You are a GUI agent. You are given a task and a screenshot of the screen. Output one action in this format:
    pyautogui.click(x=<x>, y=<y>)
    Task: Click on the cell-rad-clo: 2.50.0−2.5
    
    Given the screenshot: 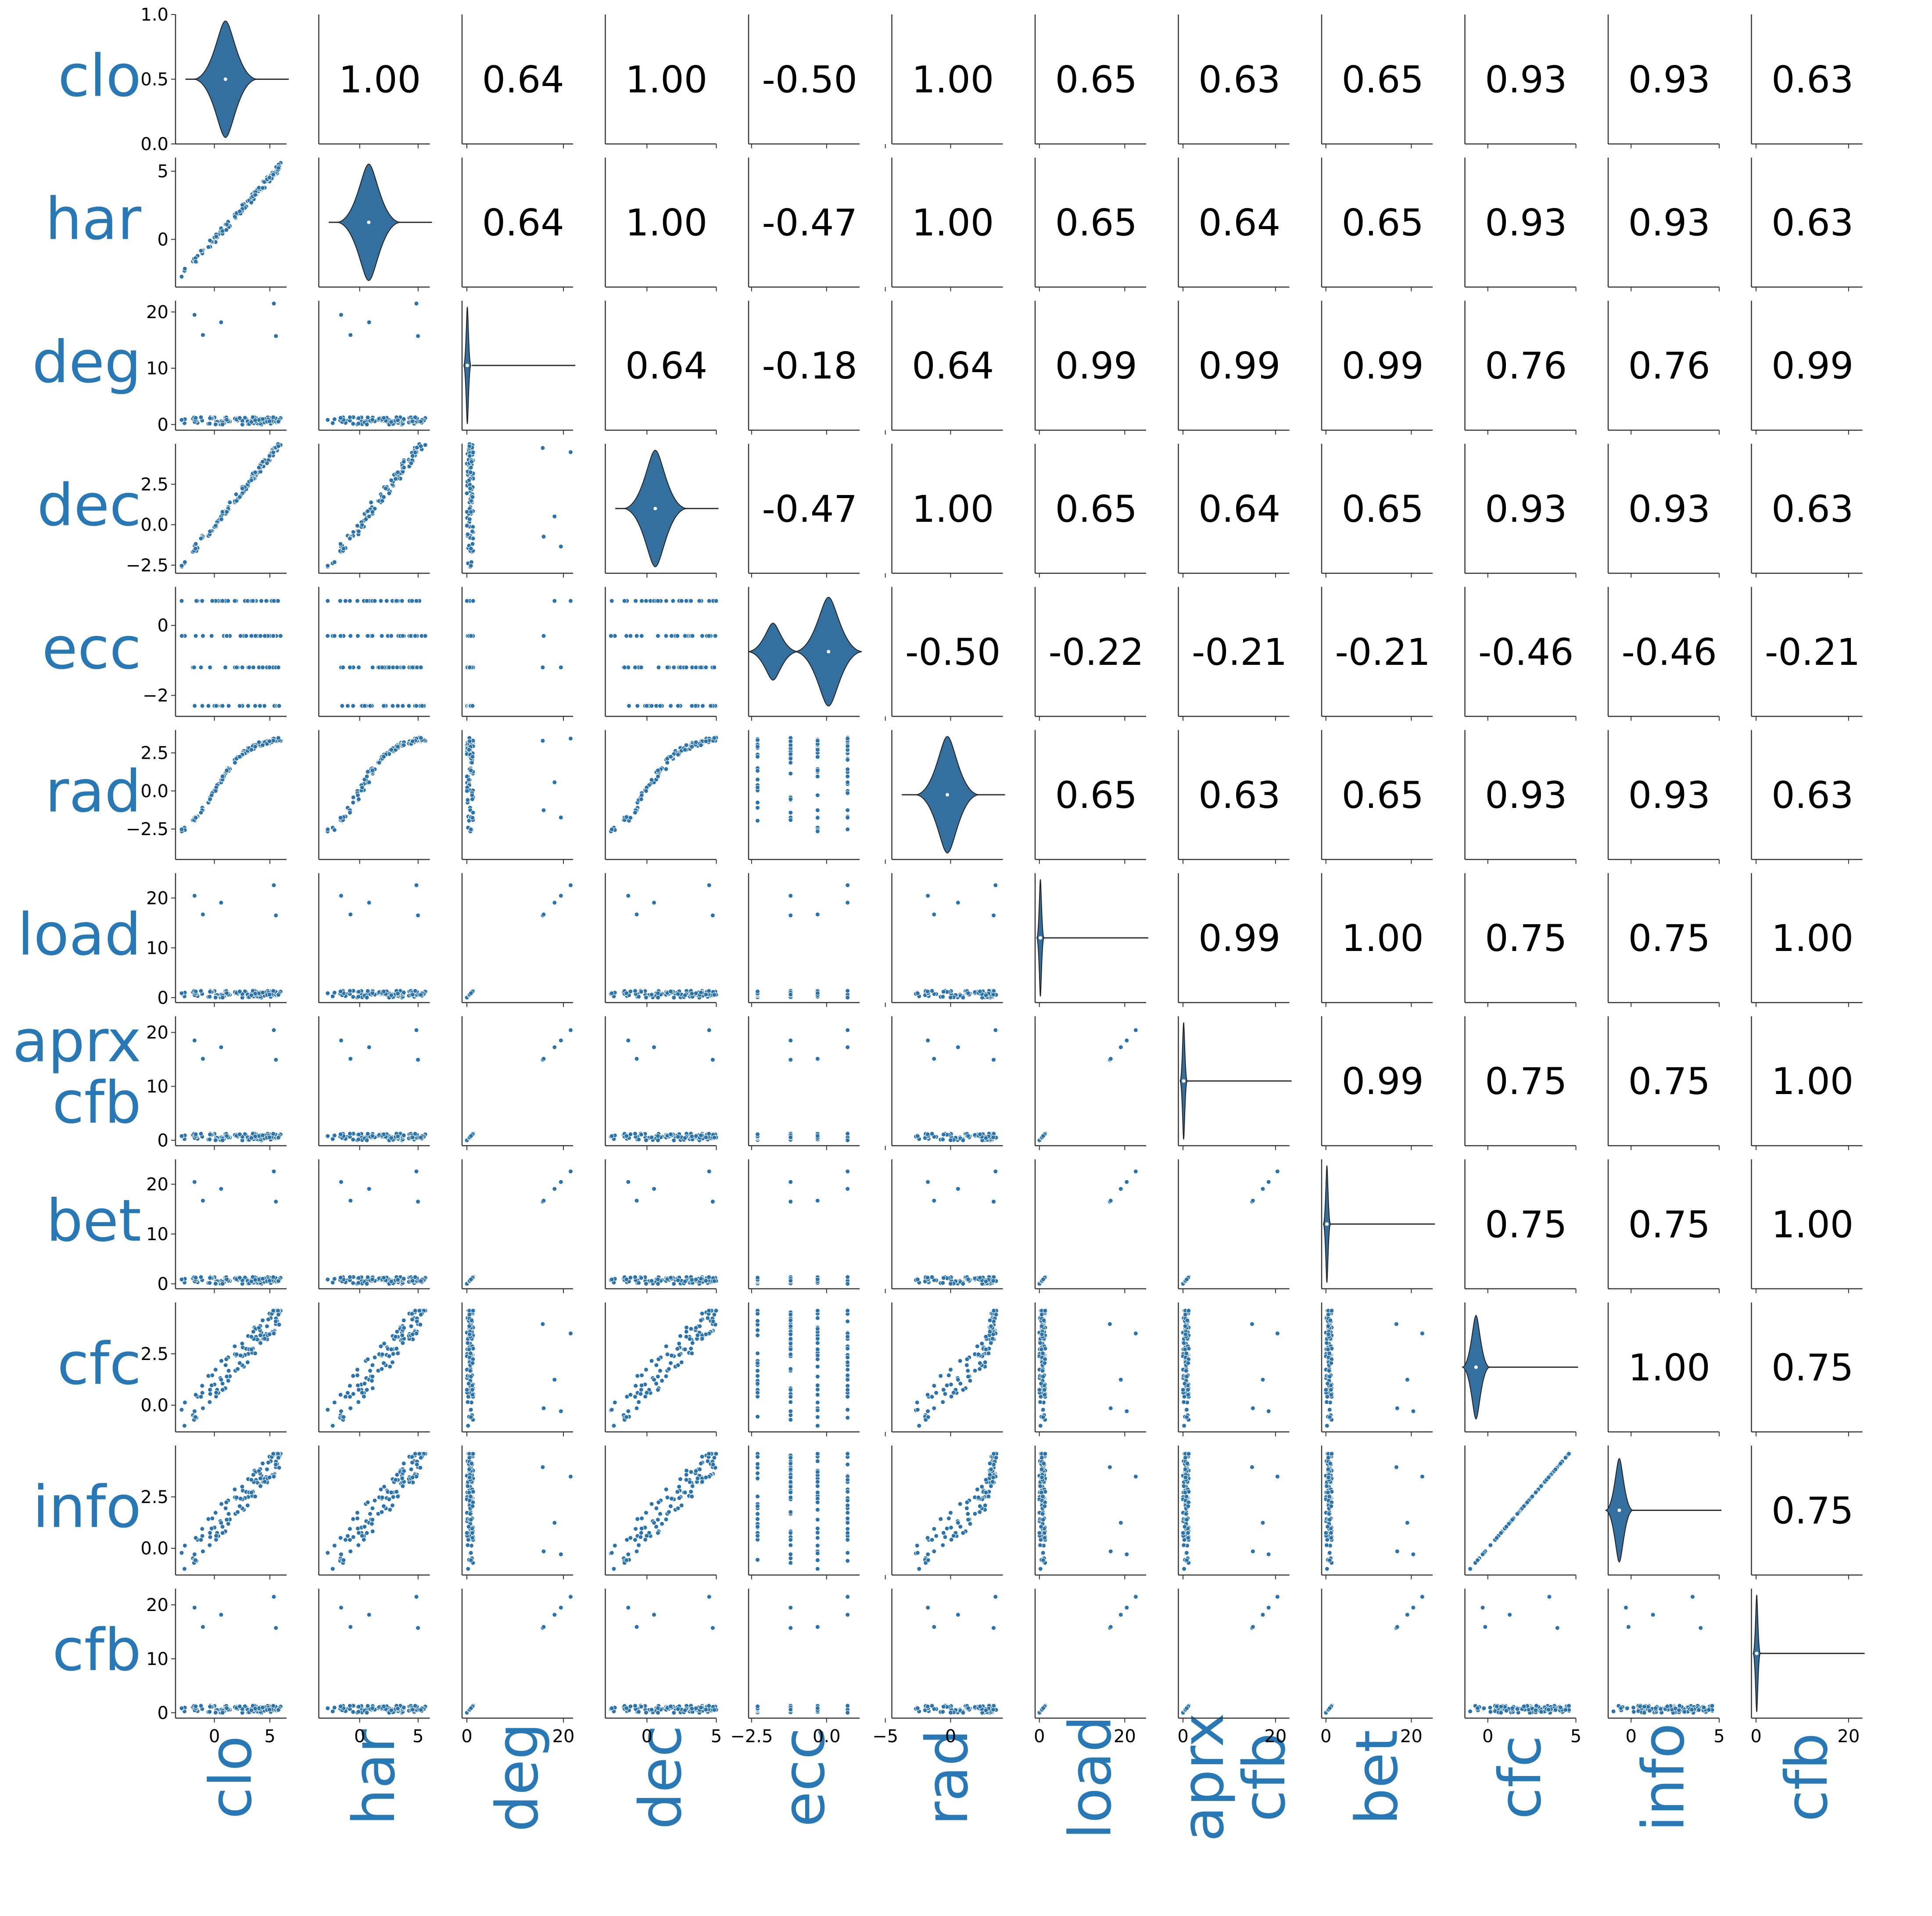 What is the action you would take?
    pyautogui.click(x=206, y=797)
    